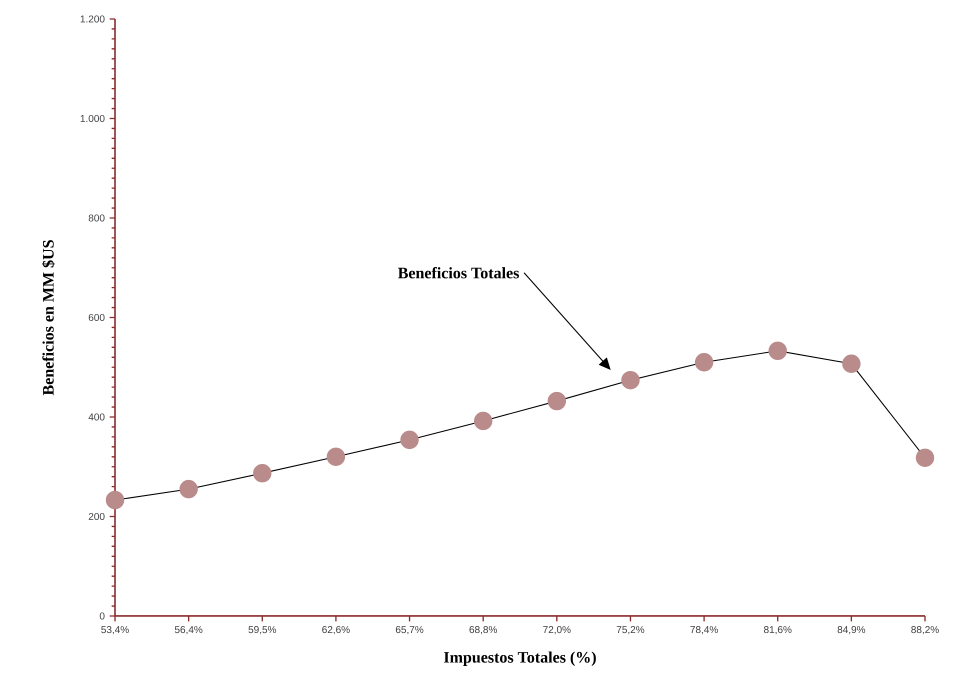  Describe the element at coordinates (92, 19) in the screenshot. I see `y-tick-label: 1.200` at that location.